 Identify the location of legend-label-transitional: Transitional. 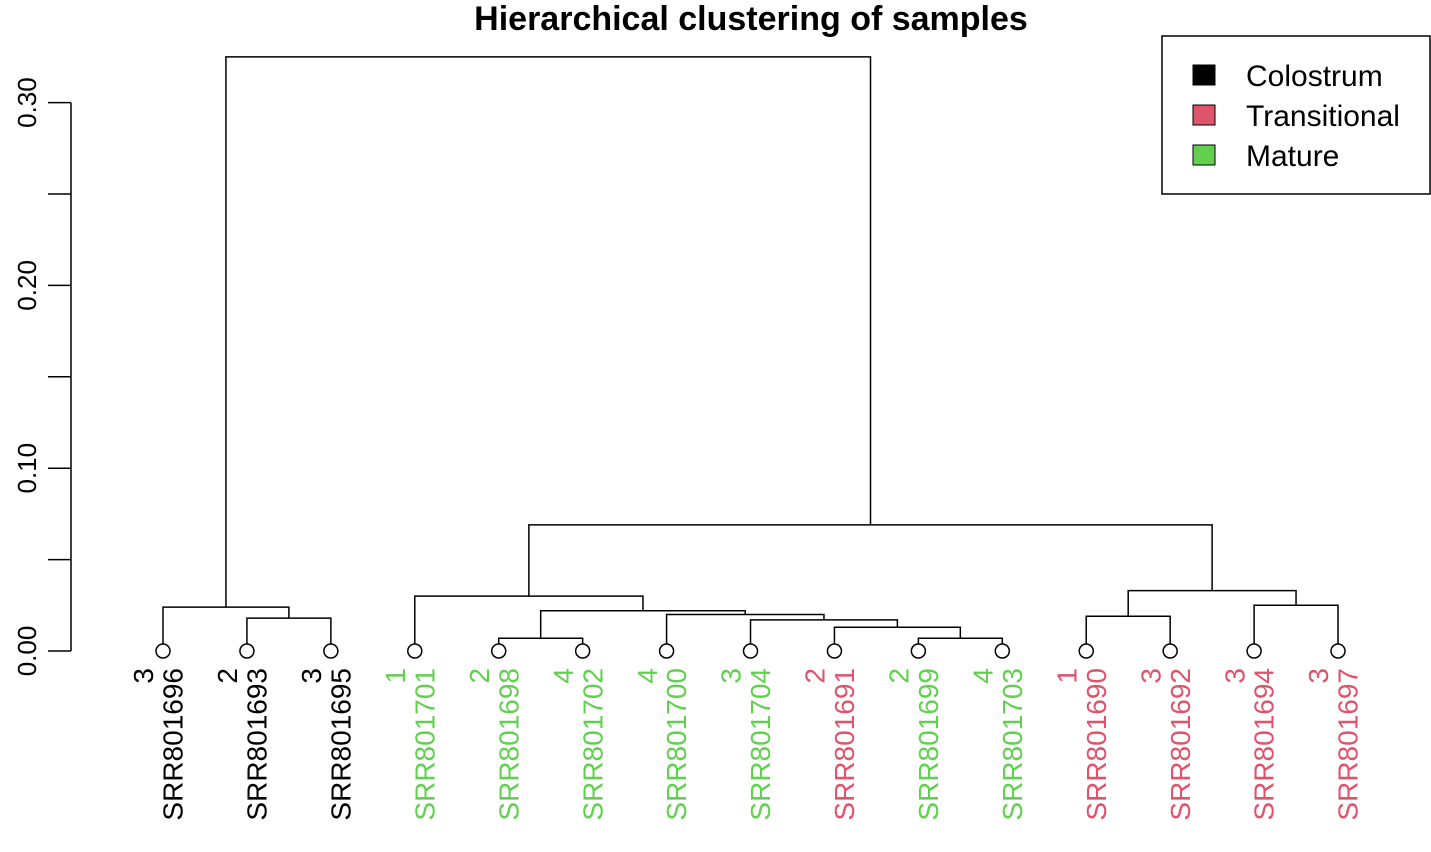
(1323, 116).